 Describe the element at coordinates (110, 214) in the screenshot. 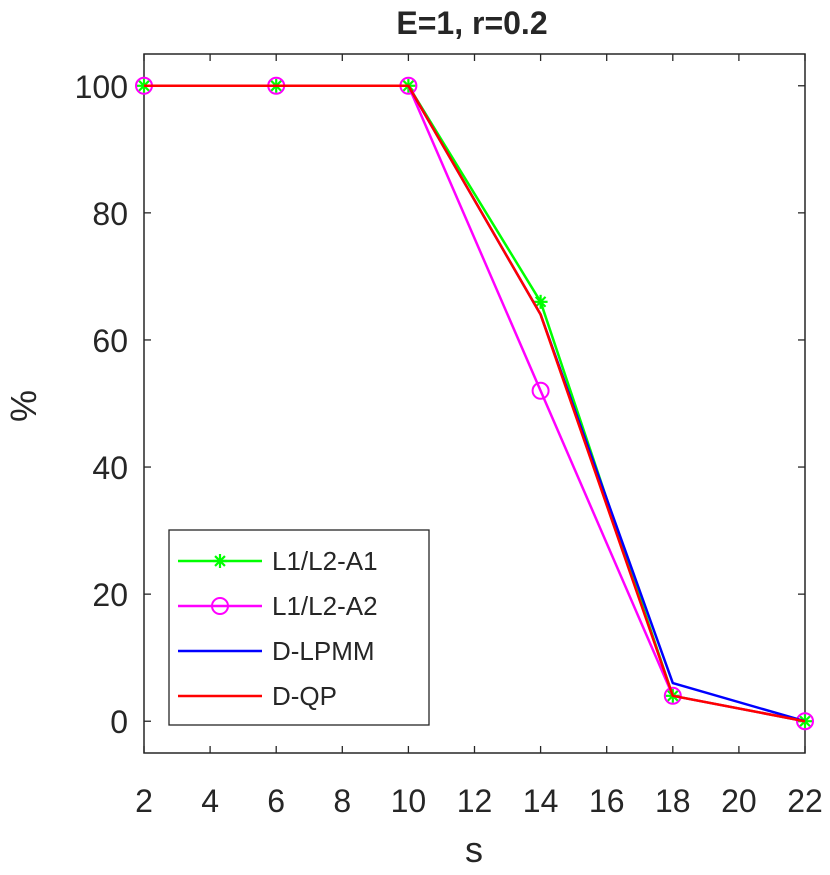

I see `y-tick-label: 80` at that location.